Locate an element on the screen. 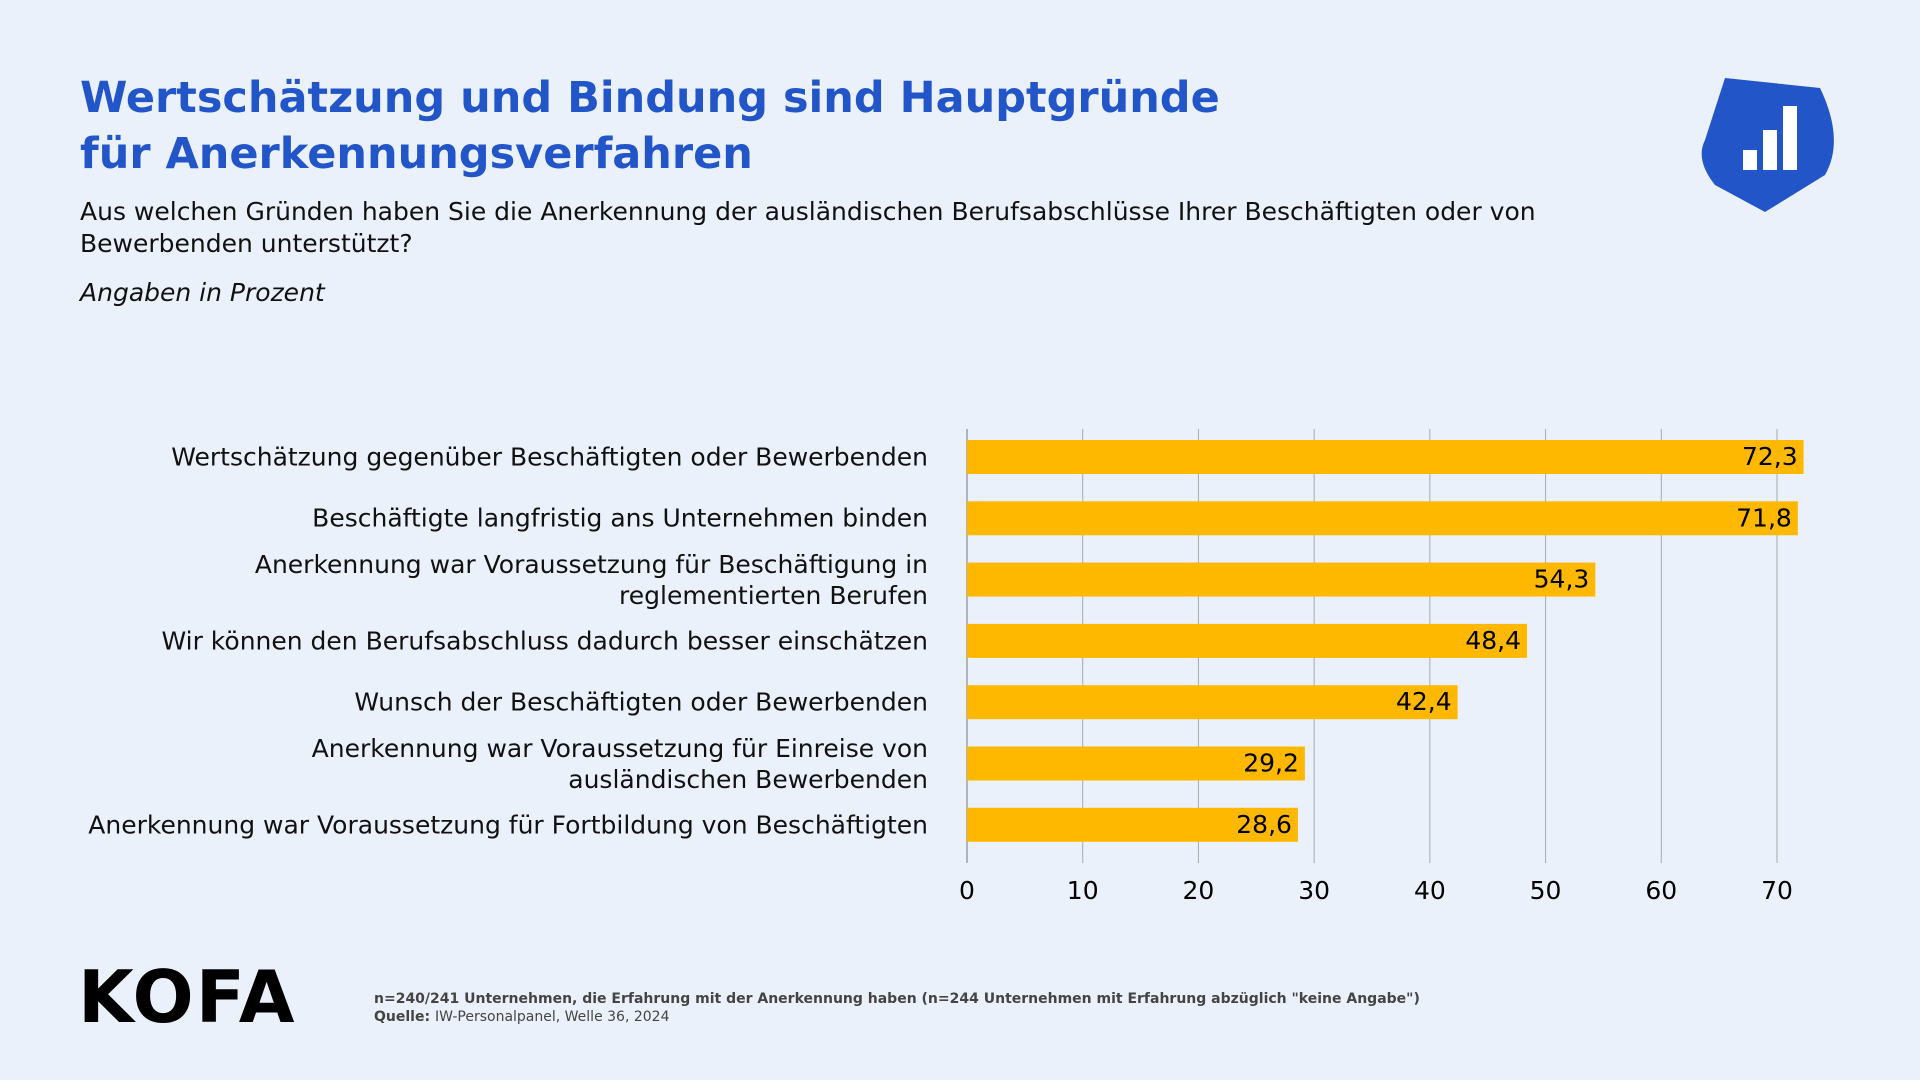  x-tick-label: 30 is located at coordinates (1314, 890).